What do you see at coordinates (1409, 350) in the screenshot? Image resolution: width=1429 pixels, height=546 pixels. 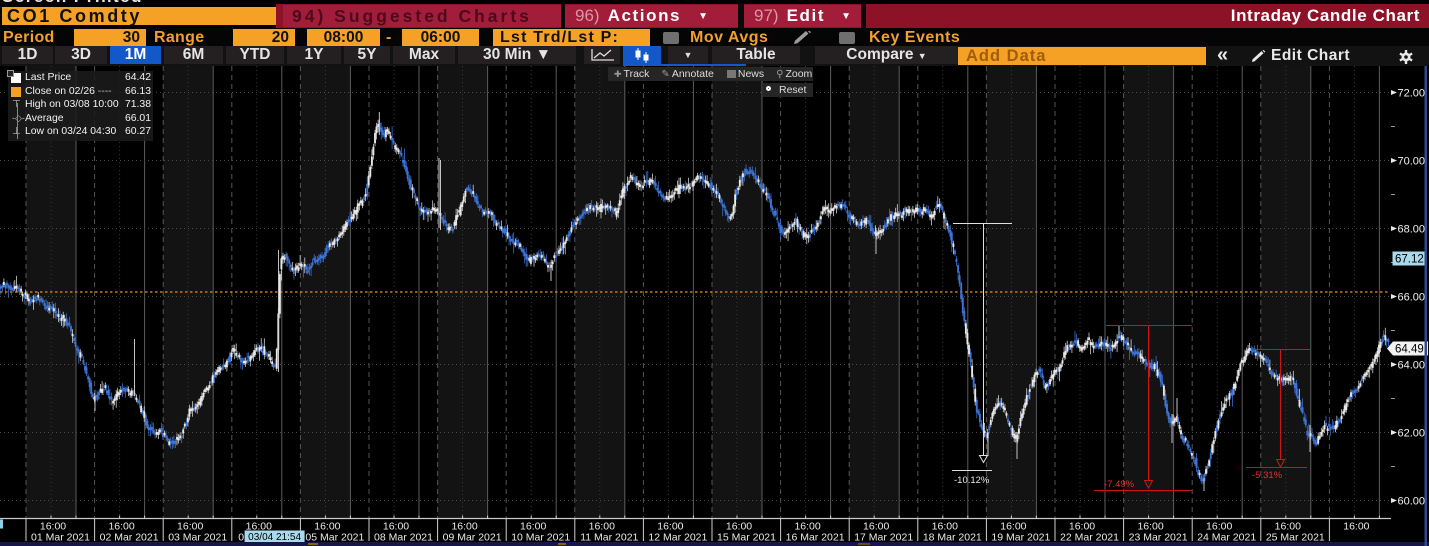 I see `svg-text: 64.49` at bounding box center [1409, 350].